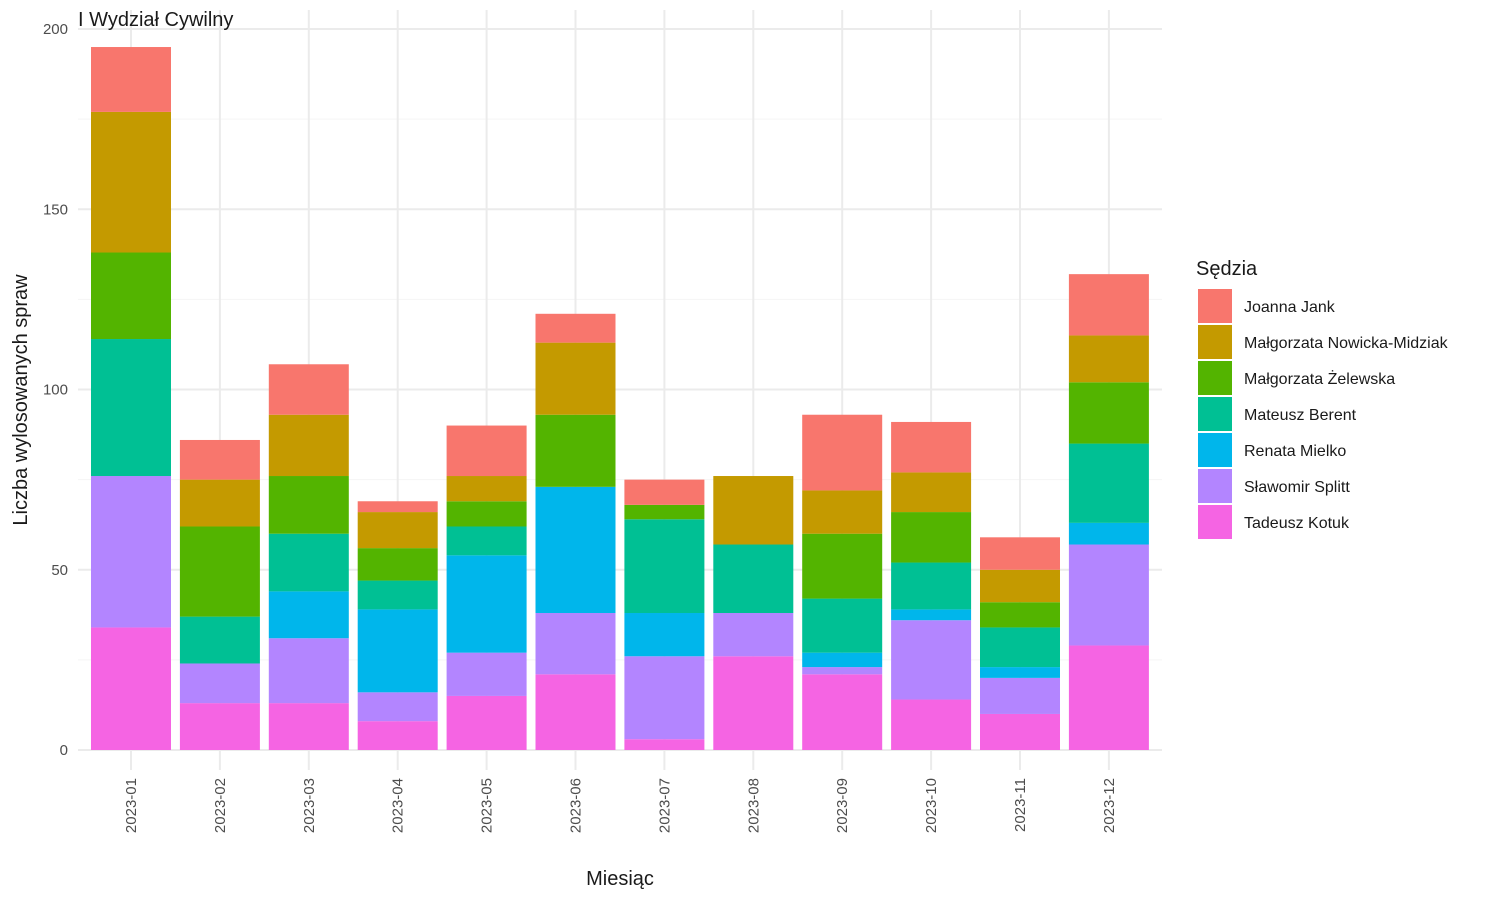 This screenshot has width=1500, height=900. Describe the element at coordinates (1290, 307) in the screenshot. I see `legend-label: Joanna Jank` at that location.